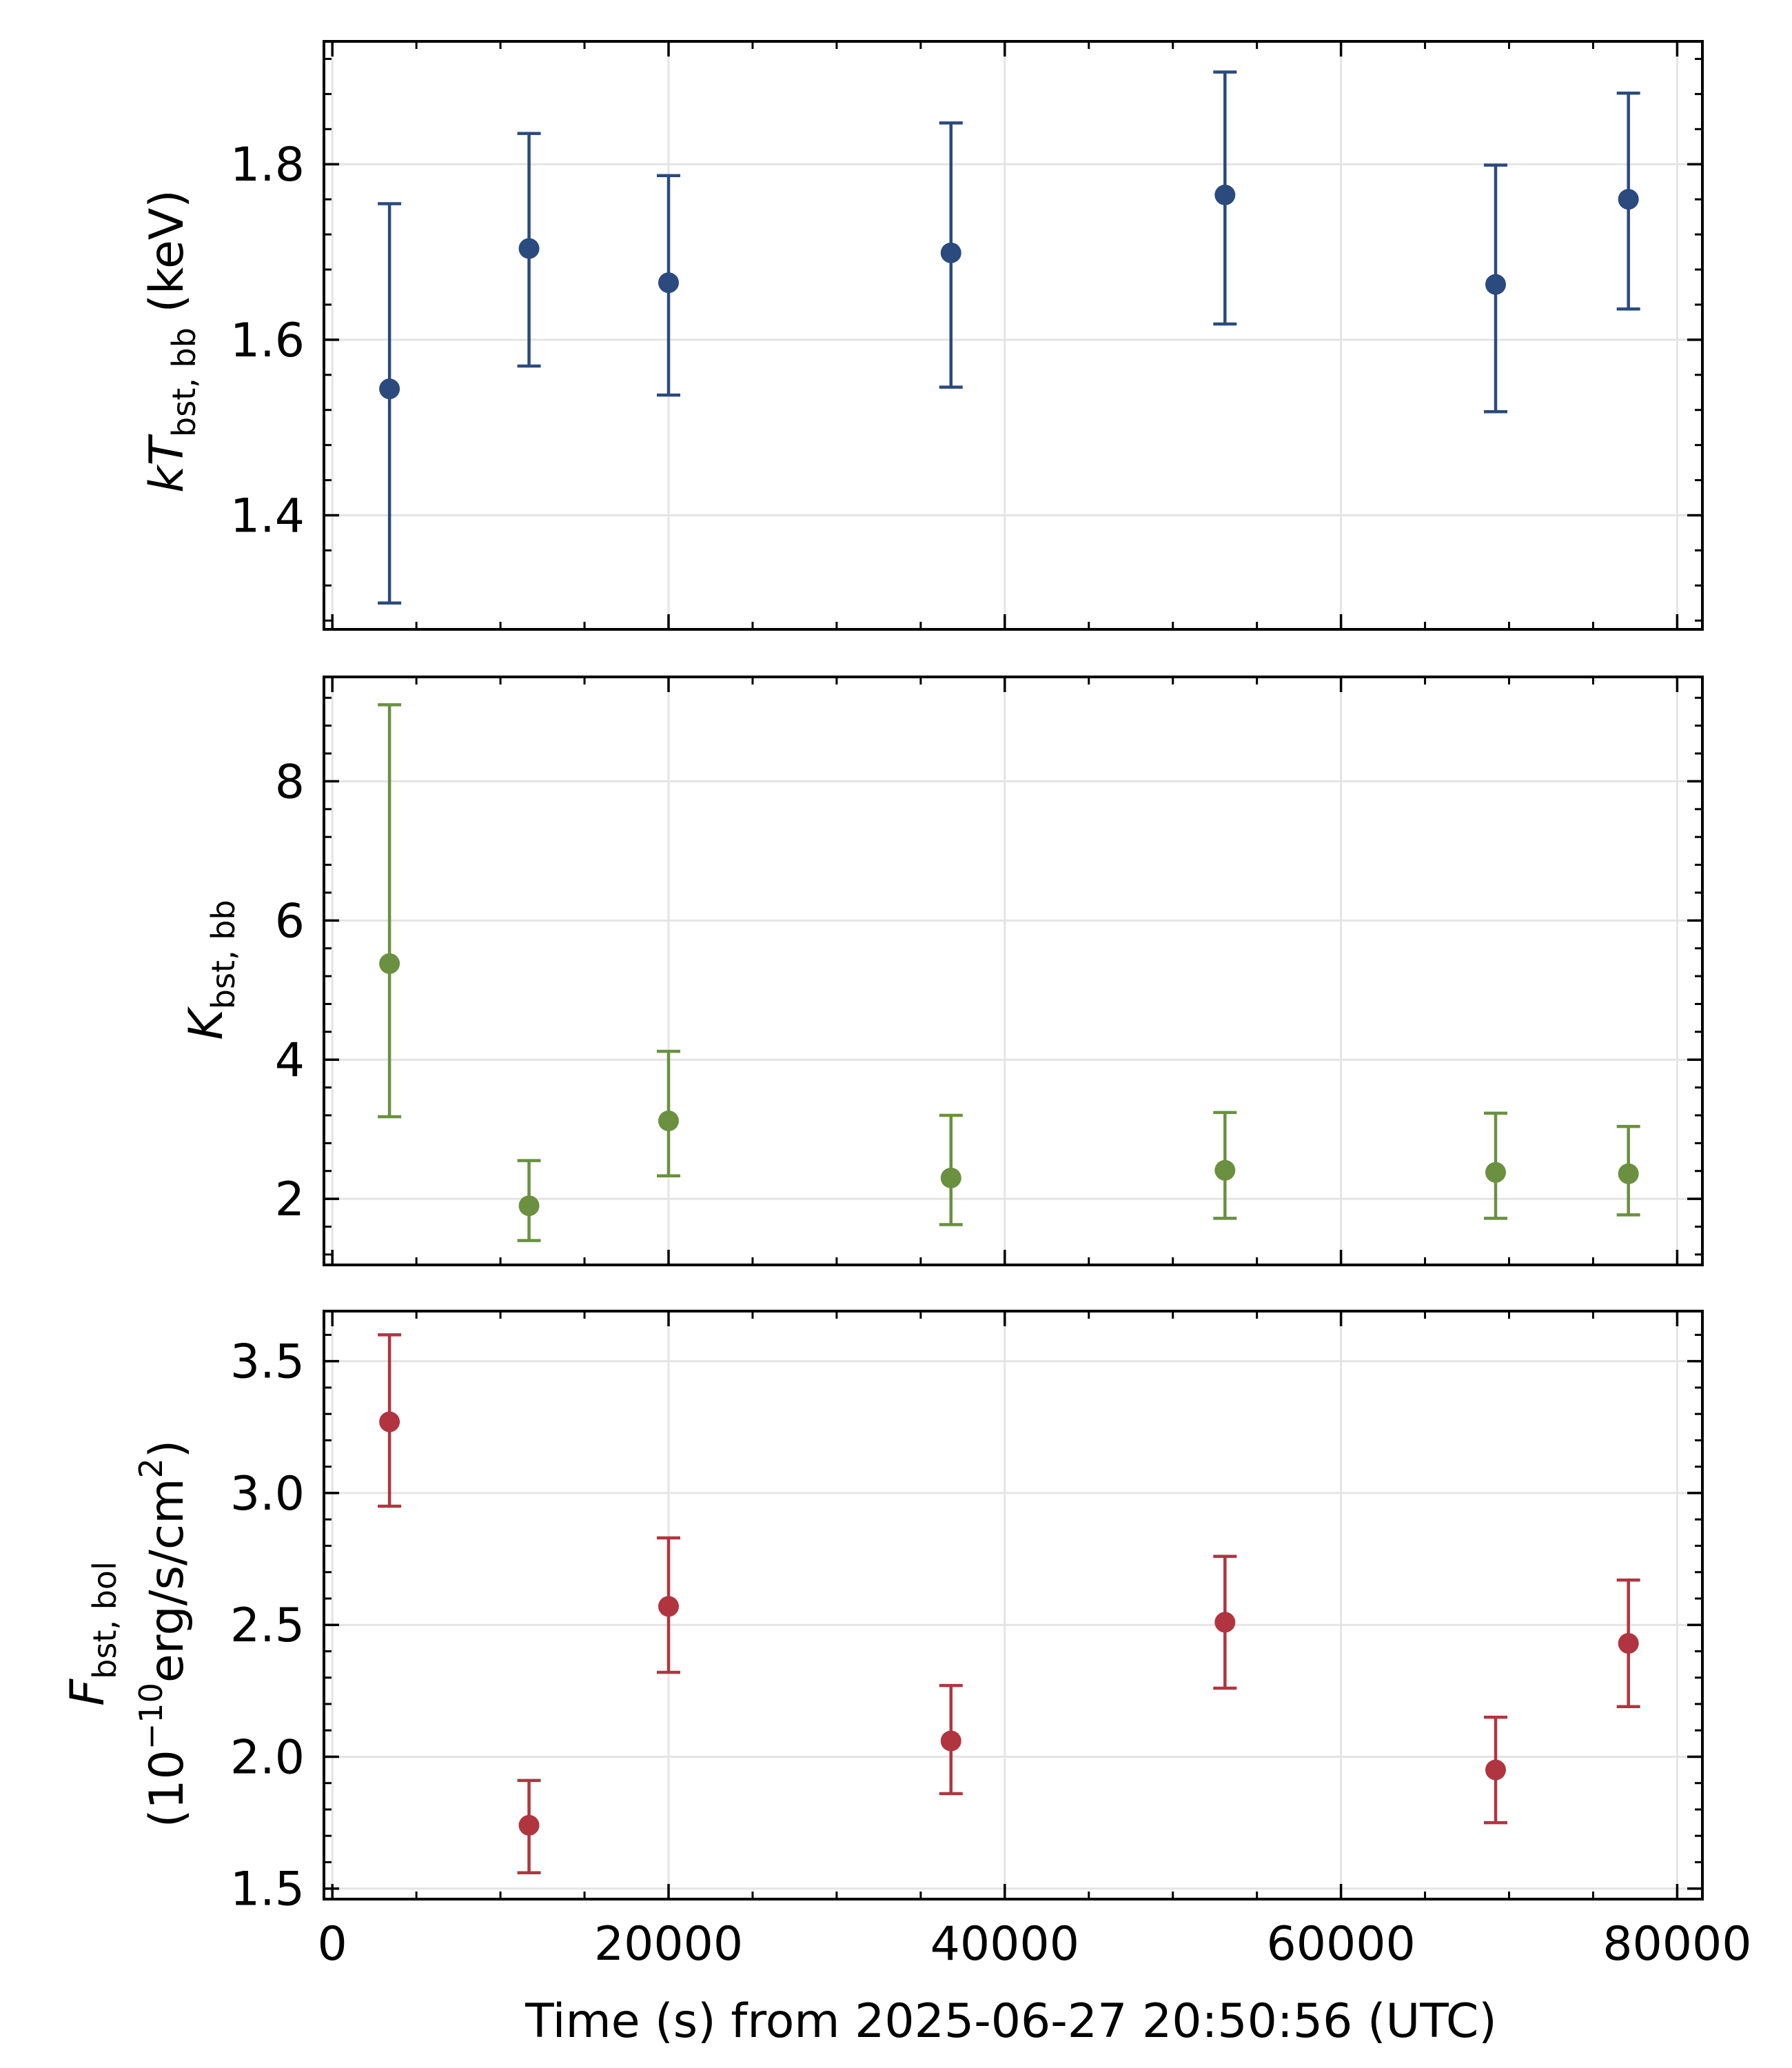  What do you see at coordinates (290, 782) in the screenshot?
I see `y-tick-label: 8` at bounding box center [290, 782].